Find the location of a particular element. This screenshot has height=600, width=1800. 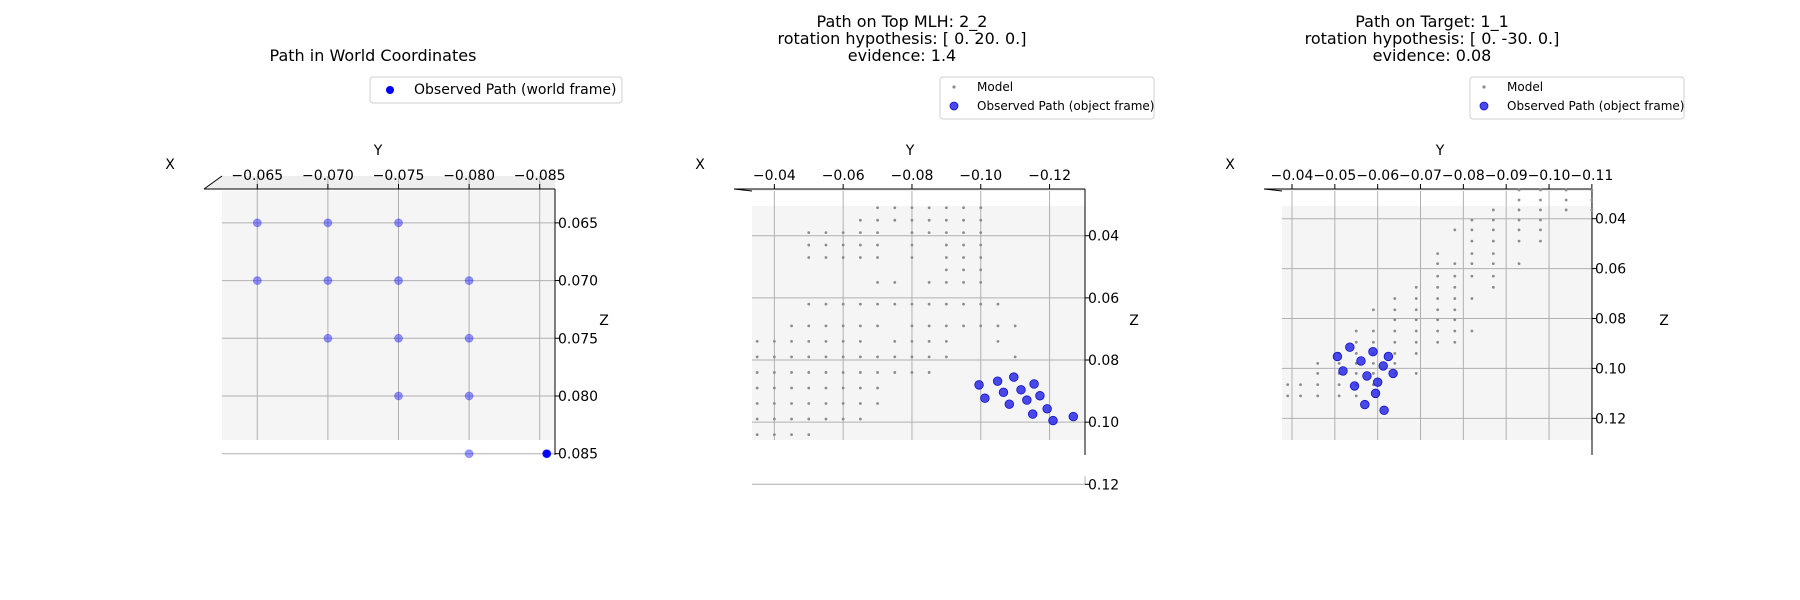

legend-label: Observed Path (object frame) is located at coordinates (1595, 106).